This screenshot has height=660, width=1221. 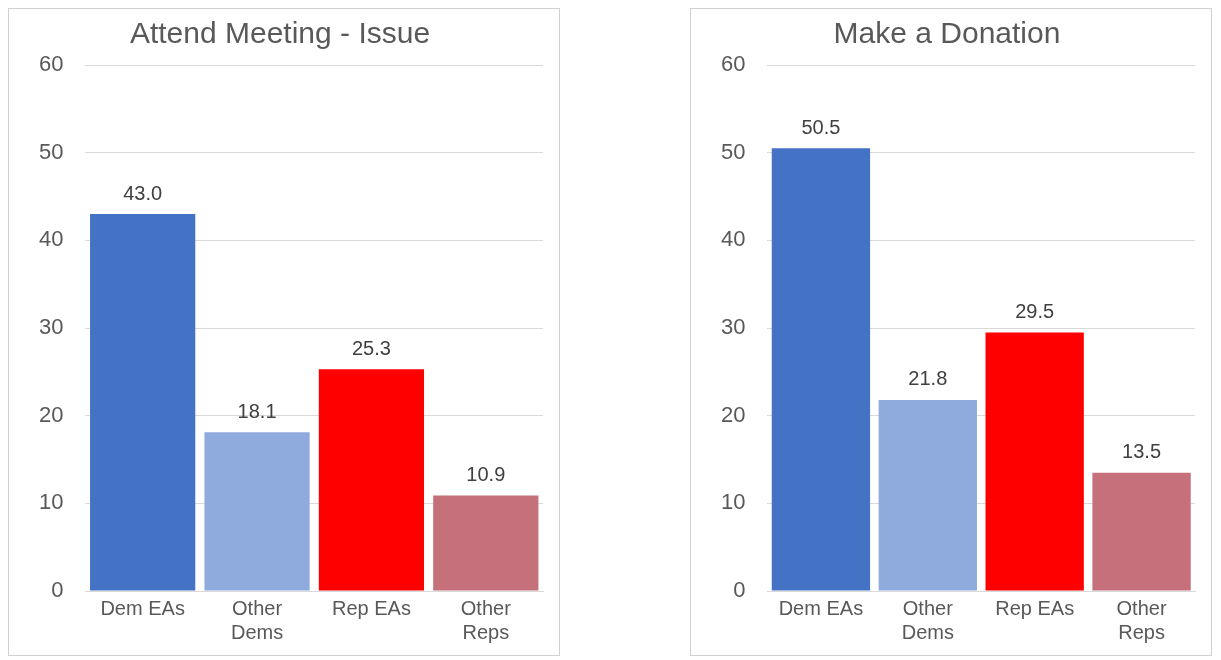 I want to click on data-label: 43.0, so click(x=143, y=192).